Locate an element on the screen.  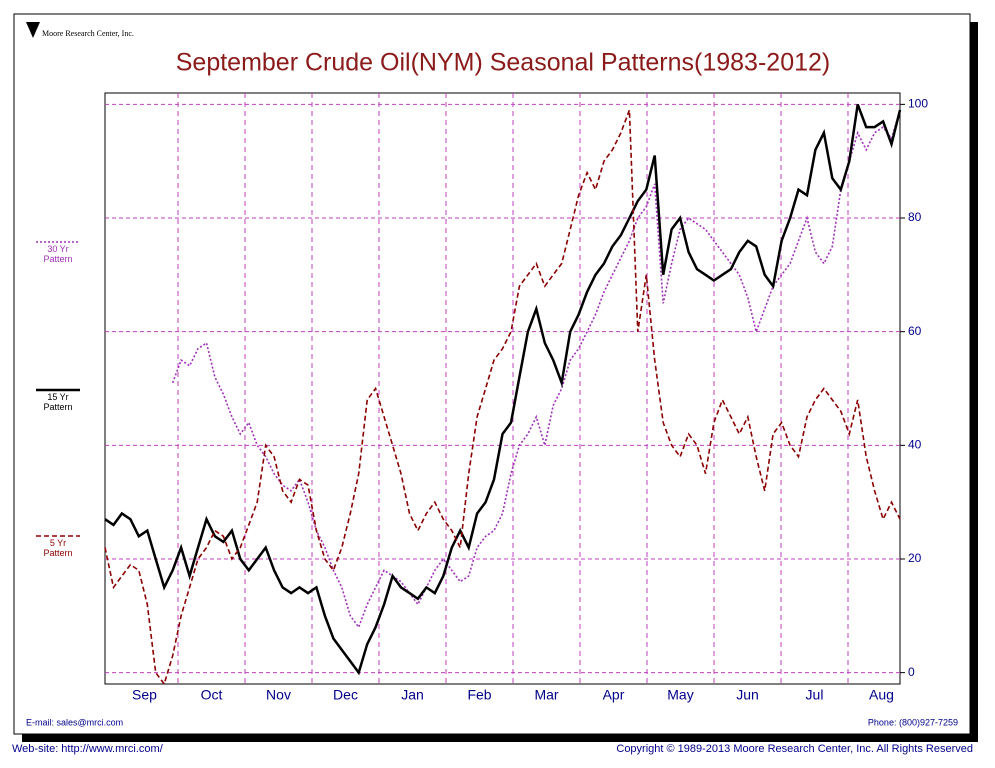
legend-label: 30 Yr Pattern is located at coordinates (58, 254).